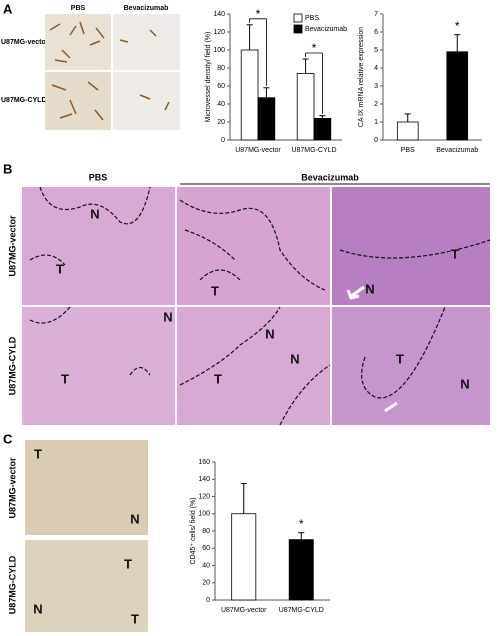 This screenshot has height=636, width=500. What do you see at coordinates (376, 14) in the screenshot?
I see `y-tick-label: 7` at bounding box center [376, 14].